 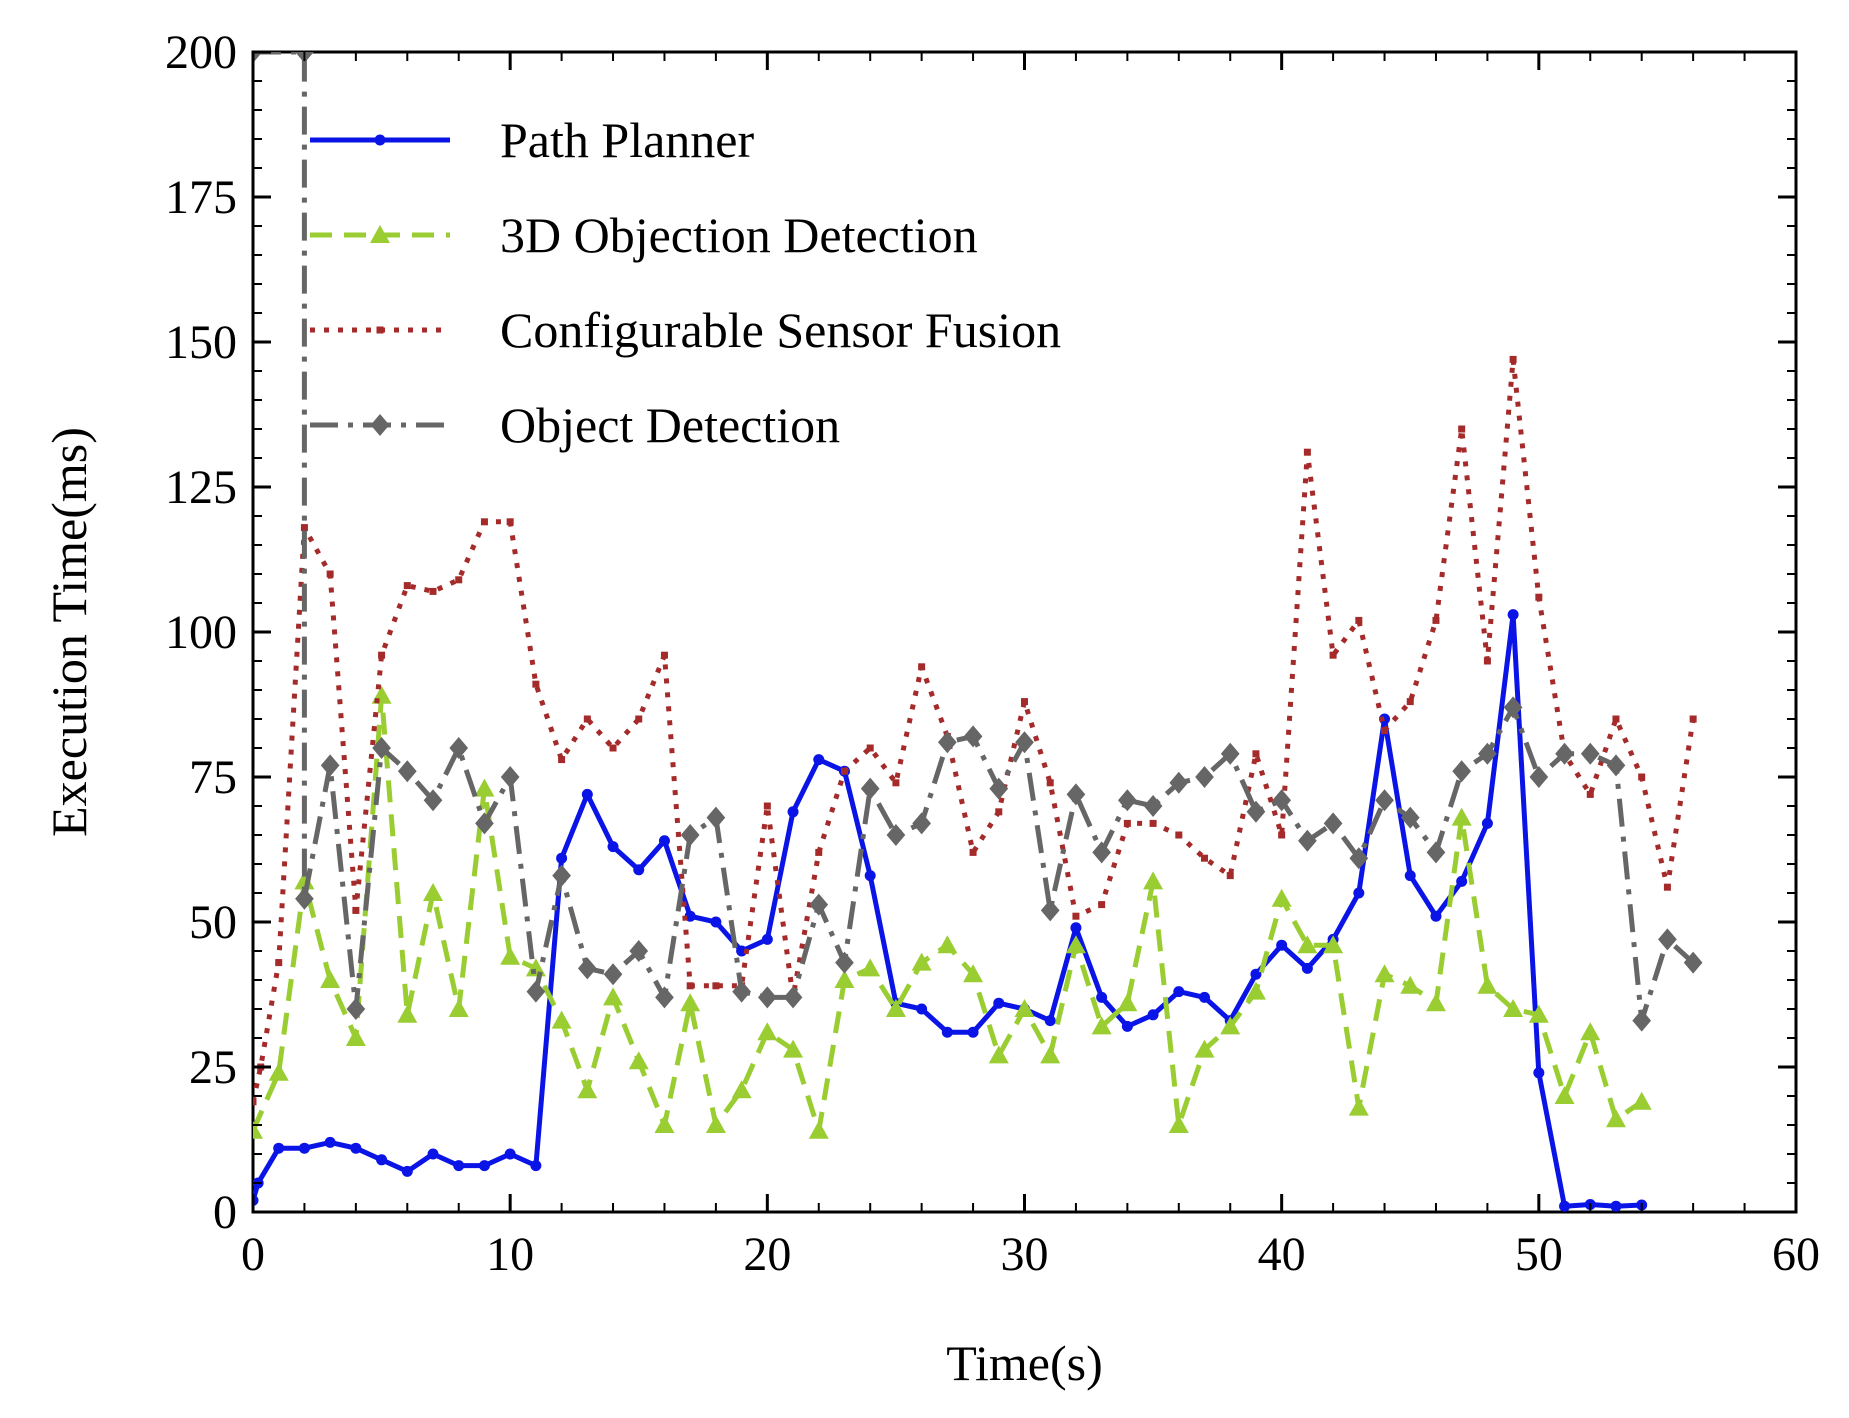 What do you see at coordinates (685, 330) in the screenshot?
I see `legend-item-configurable-sensor-fusion: Configurable Sensor Fusion` at bounding box center [685, 330].